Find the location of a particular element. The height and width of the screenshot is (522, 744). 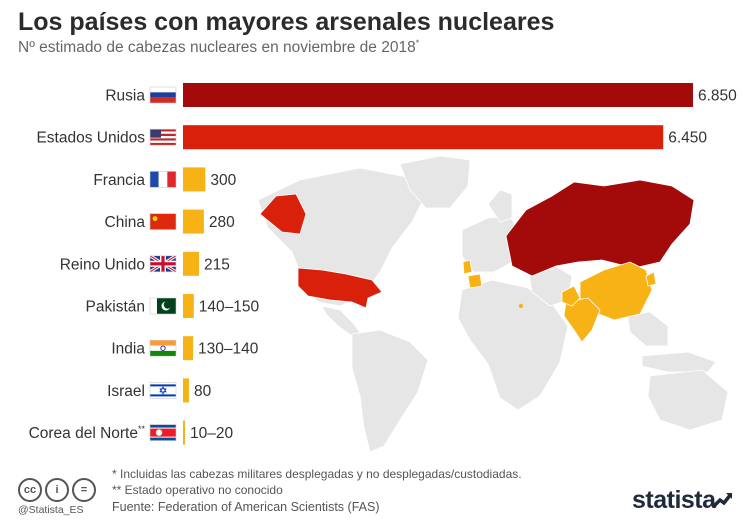

attribution-icon: i is located at coordinates (57, 490).